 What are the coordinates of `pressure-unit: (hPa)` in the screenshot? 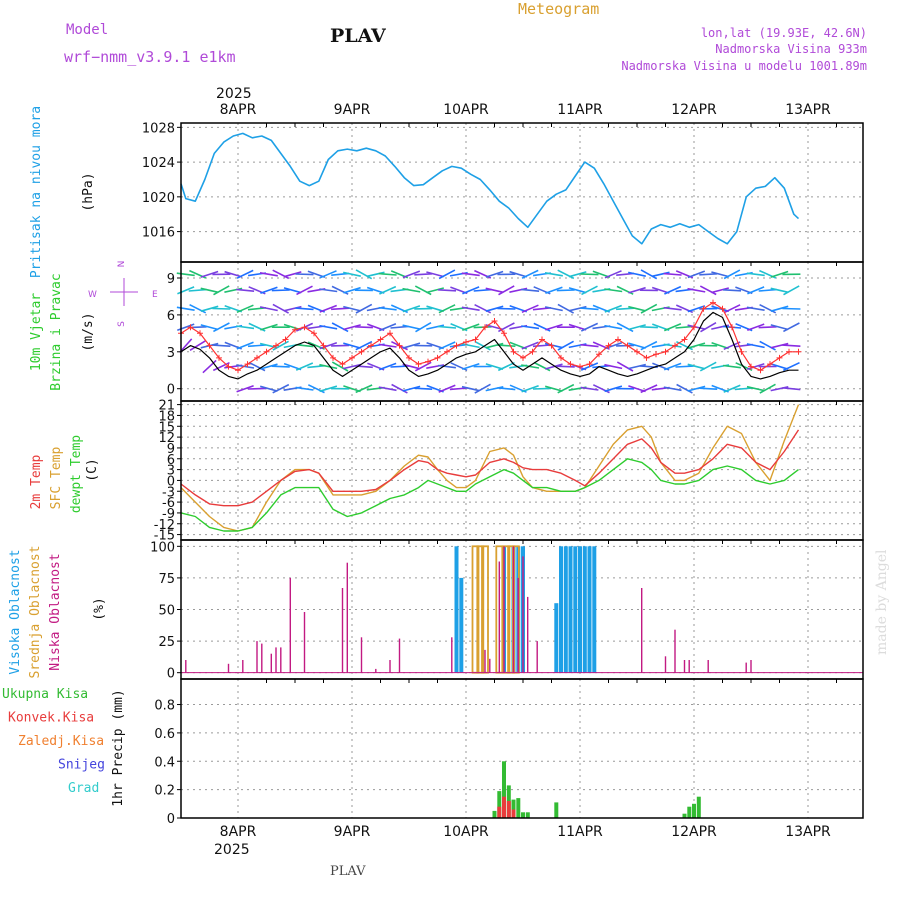 It's located at (88, 191).